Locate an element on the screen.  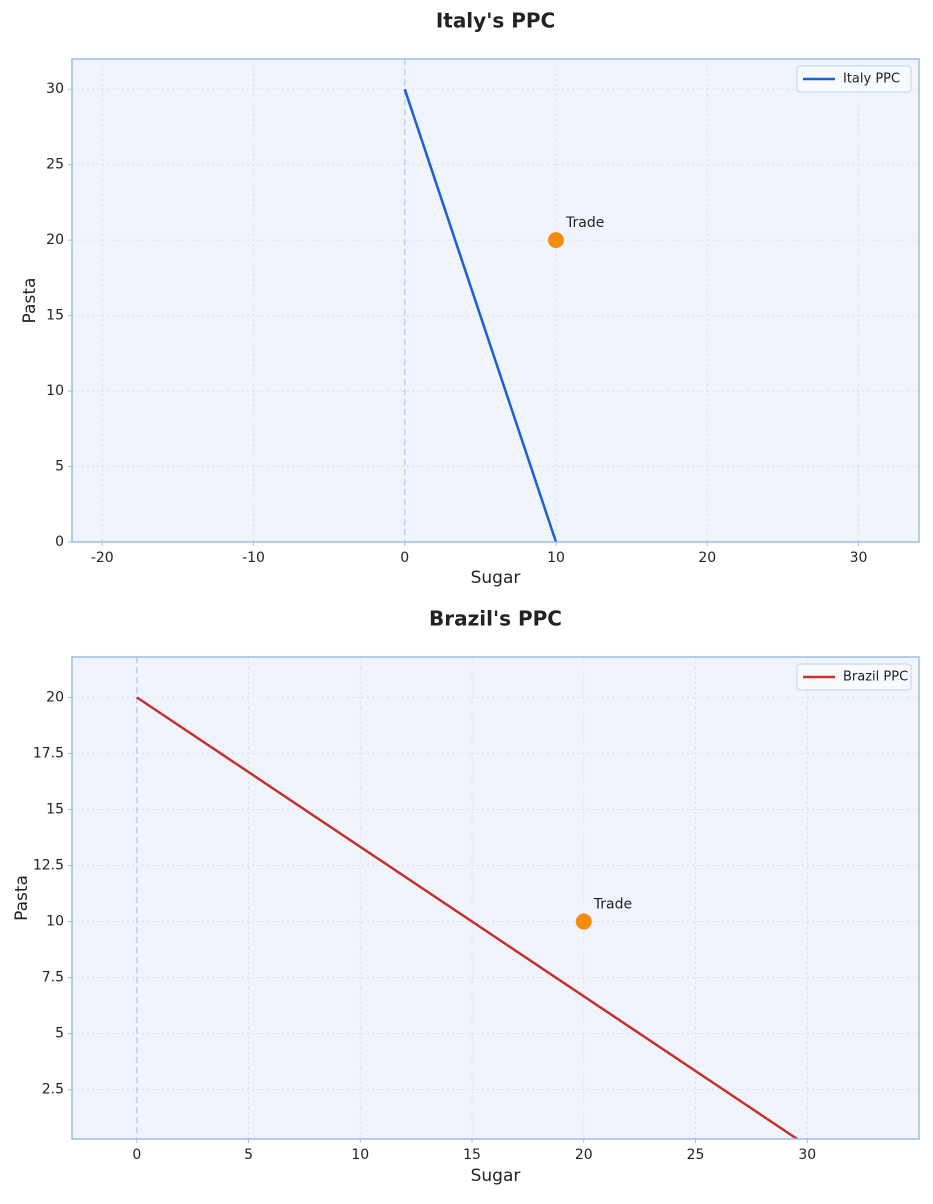
x-tick-label: 25 is located at coordinates (696, 1155).